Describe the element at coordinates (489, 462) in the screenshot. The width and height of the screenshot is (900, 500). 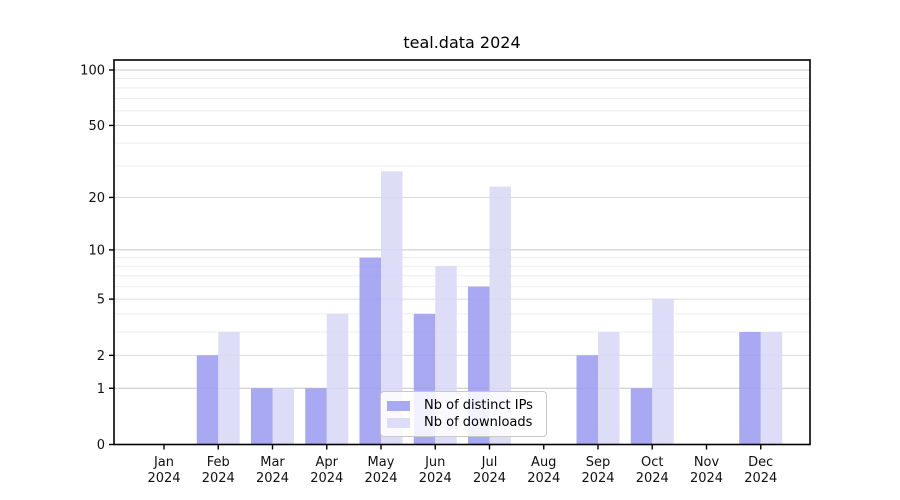
I see `x-tick-label-month: Jul` at that location.